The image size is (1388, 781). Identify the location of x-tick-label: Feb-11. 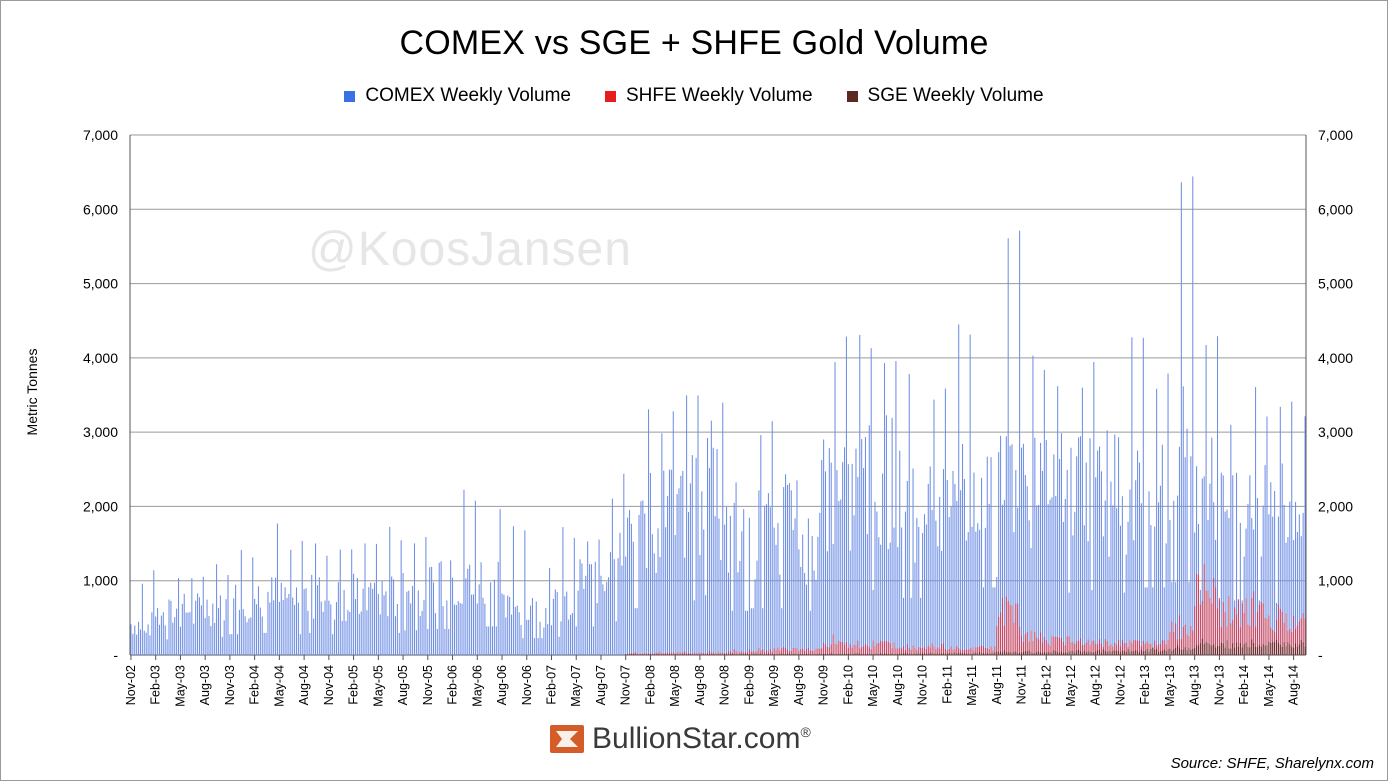
(947, 684).